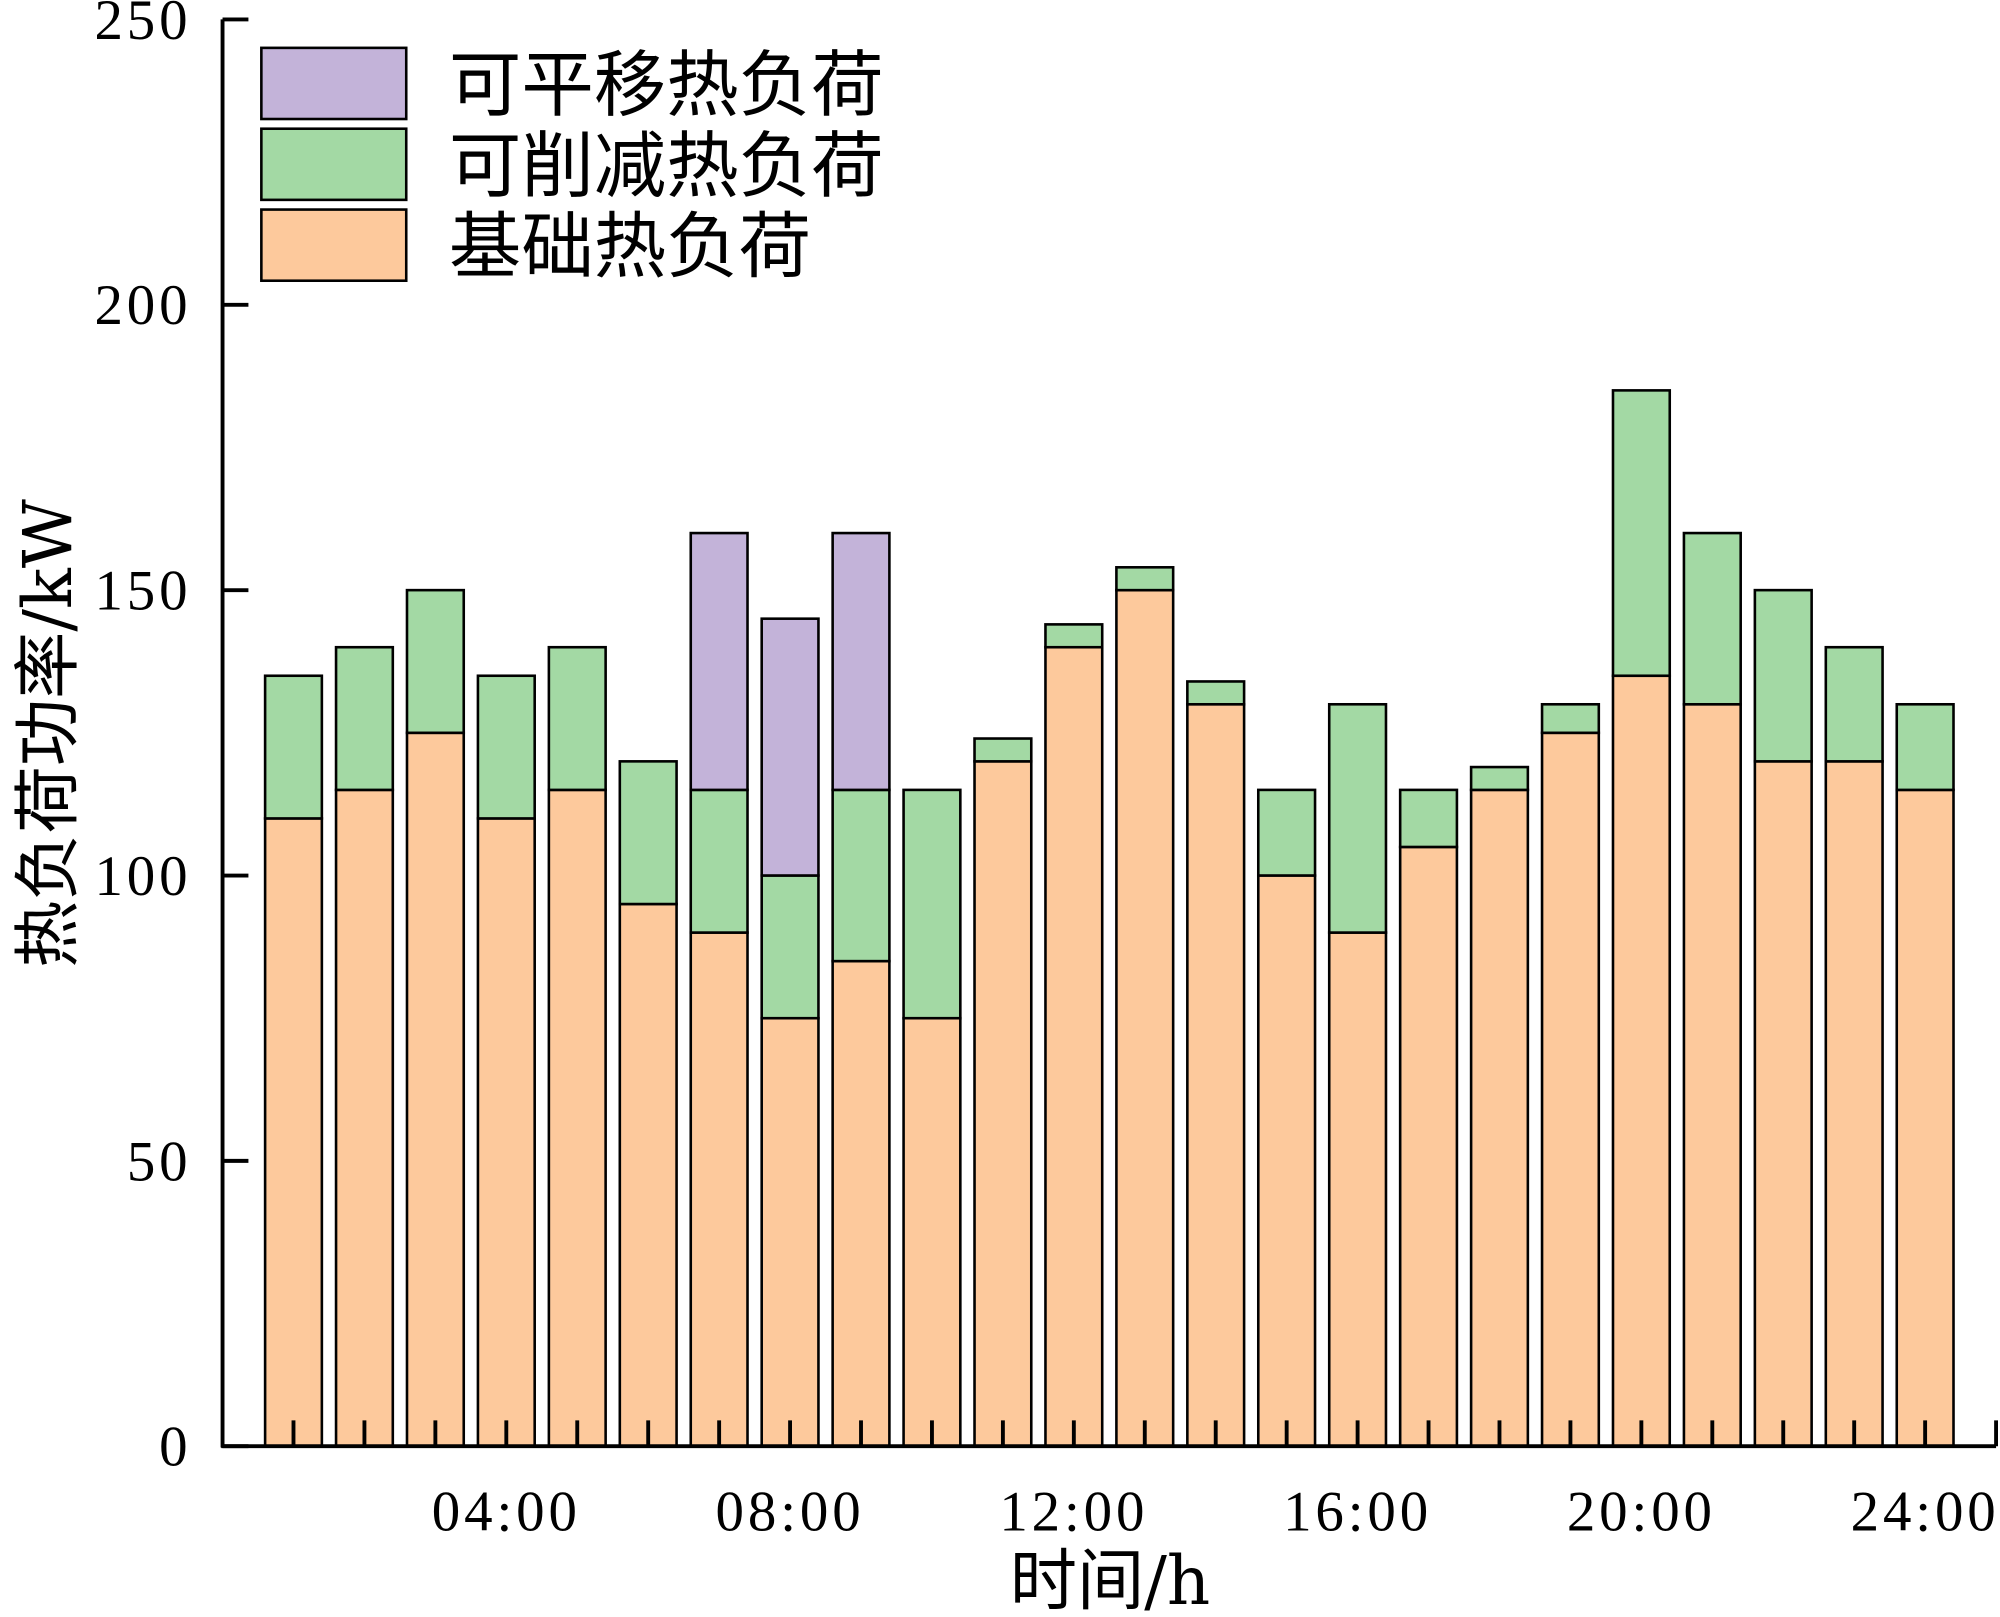  Describe the element at coordinates (142, 591) in the screenshot. I see `y-tick-label-150: 150` at that location.